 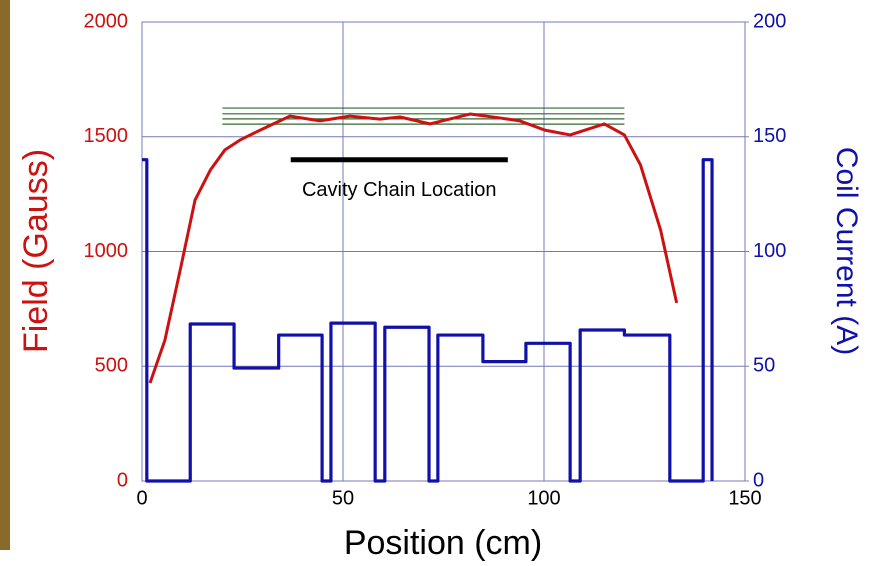 What do you see at coordinates (846, 251) in the screenshot?
I see `y2-axis-label: Coil Current (A)` at bounding box center [846, 251].